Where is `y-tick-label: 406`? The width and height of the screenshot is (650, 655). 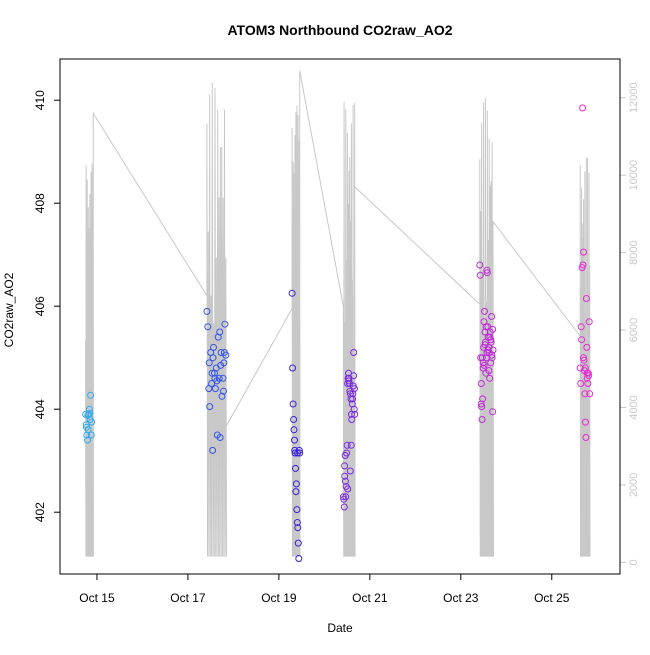
y-tick-label: 406 is located at coordinates (40, 306).